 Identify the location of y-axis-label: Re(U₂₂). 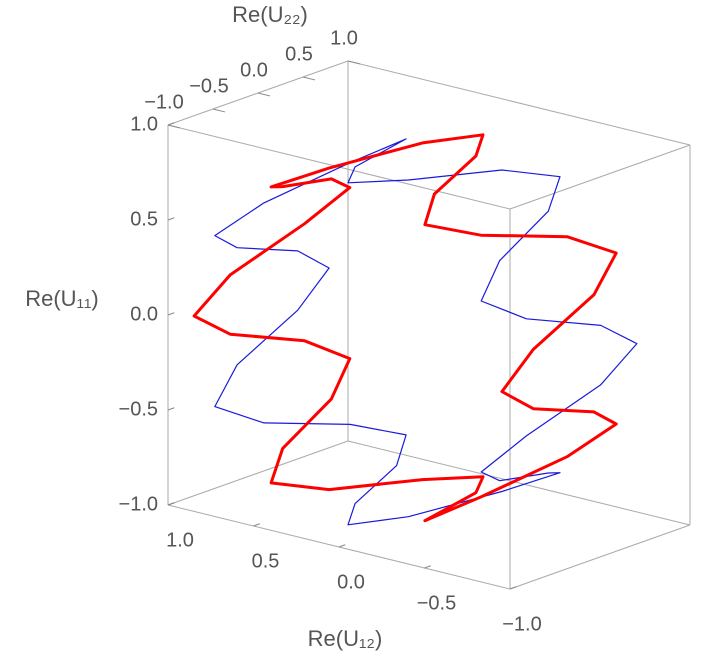
(270, 14).